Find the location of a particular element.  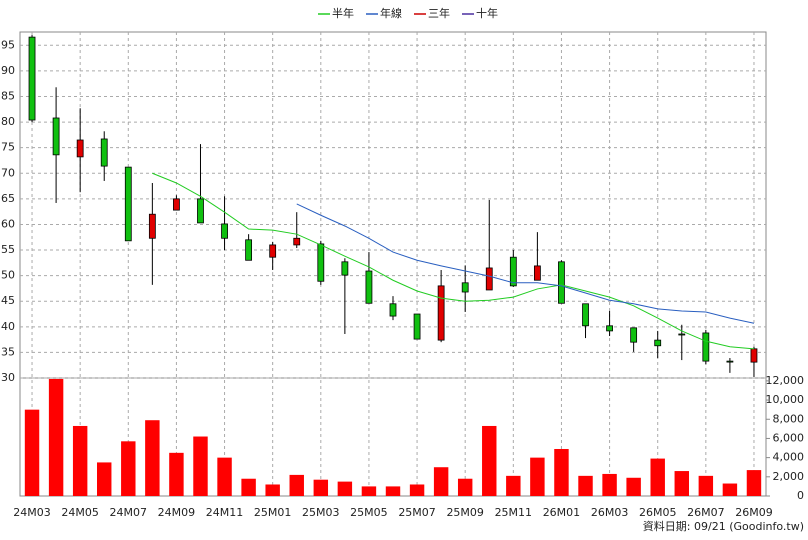

y2-tick-label: 6,000 is located at coordinates (789, 437).